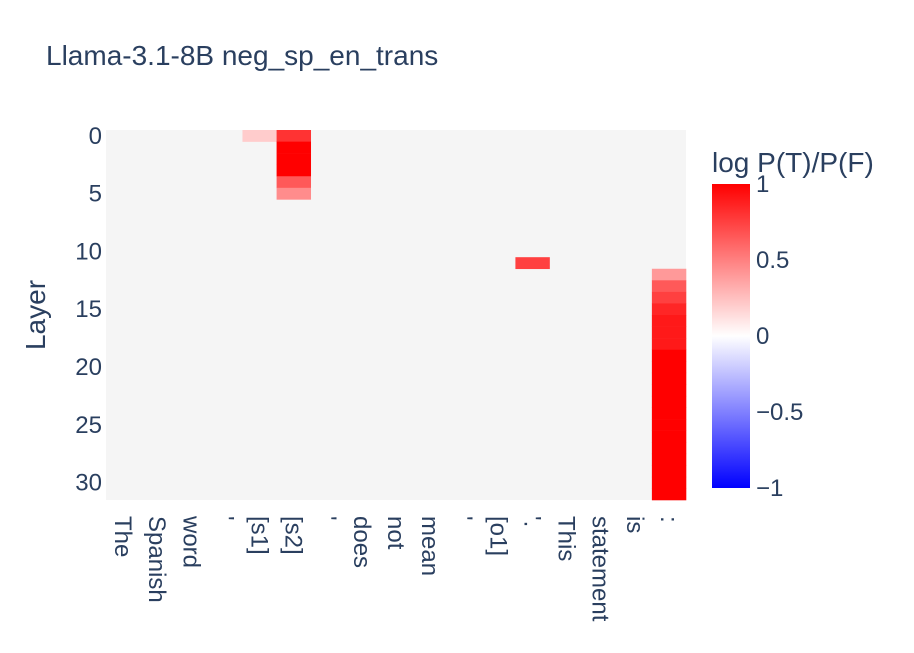 The width and height of the screenshot is (914, 653). What do you see at coordinates (88, 483) in the screenshot?
I see `y-tick-label: 30` at bounding box center [88, 483].